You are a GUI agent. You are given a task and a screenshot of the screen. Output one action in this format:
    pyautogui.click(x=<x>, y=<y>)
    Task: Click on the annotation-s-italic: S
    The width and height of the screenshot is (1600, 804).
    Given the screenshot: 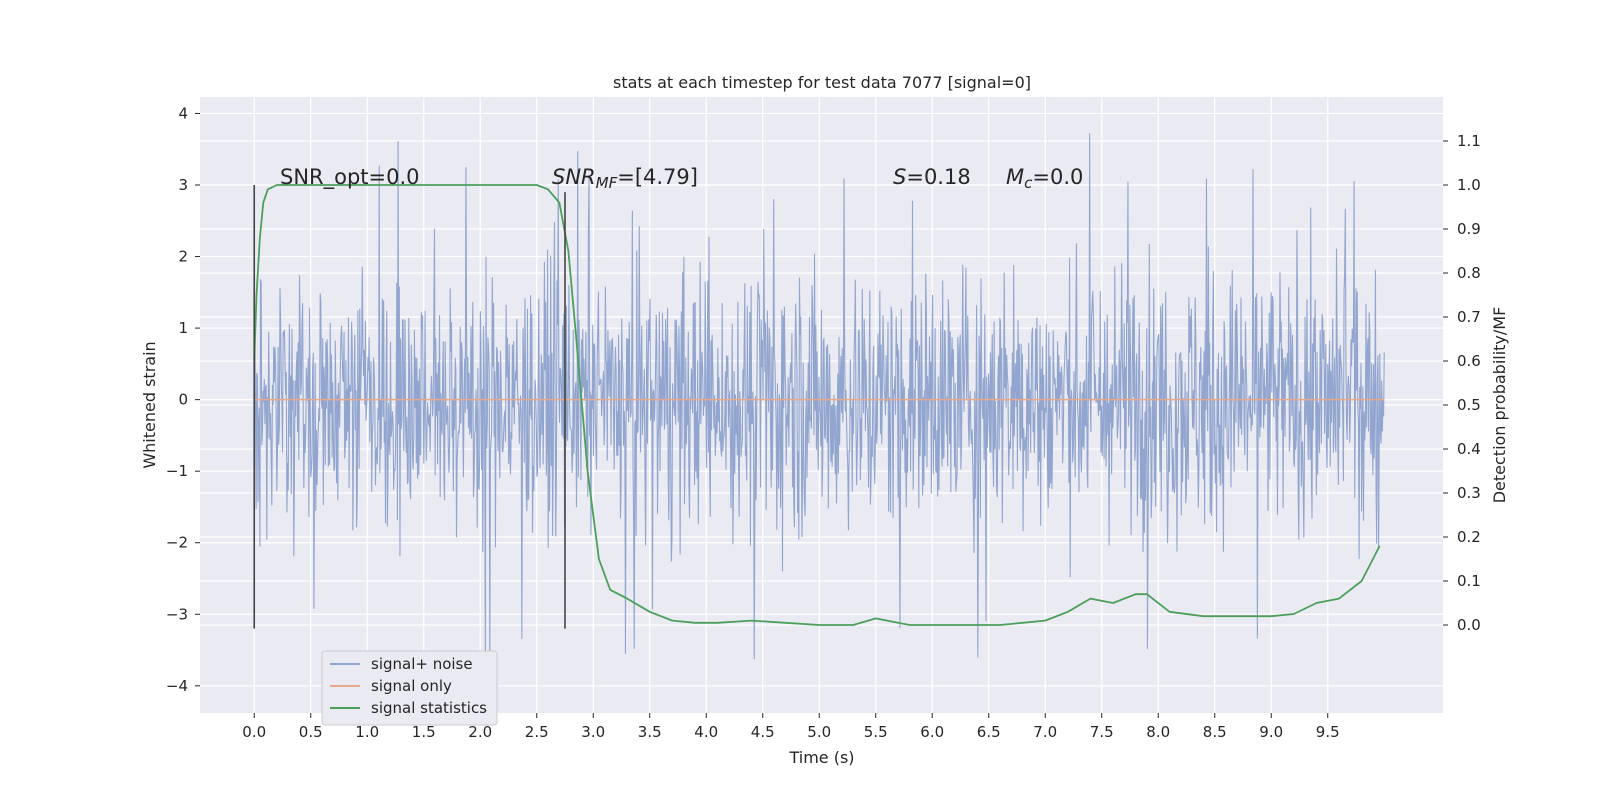 What is the action you would take?
    pyautogui.click(x=899, y=177)
    